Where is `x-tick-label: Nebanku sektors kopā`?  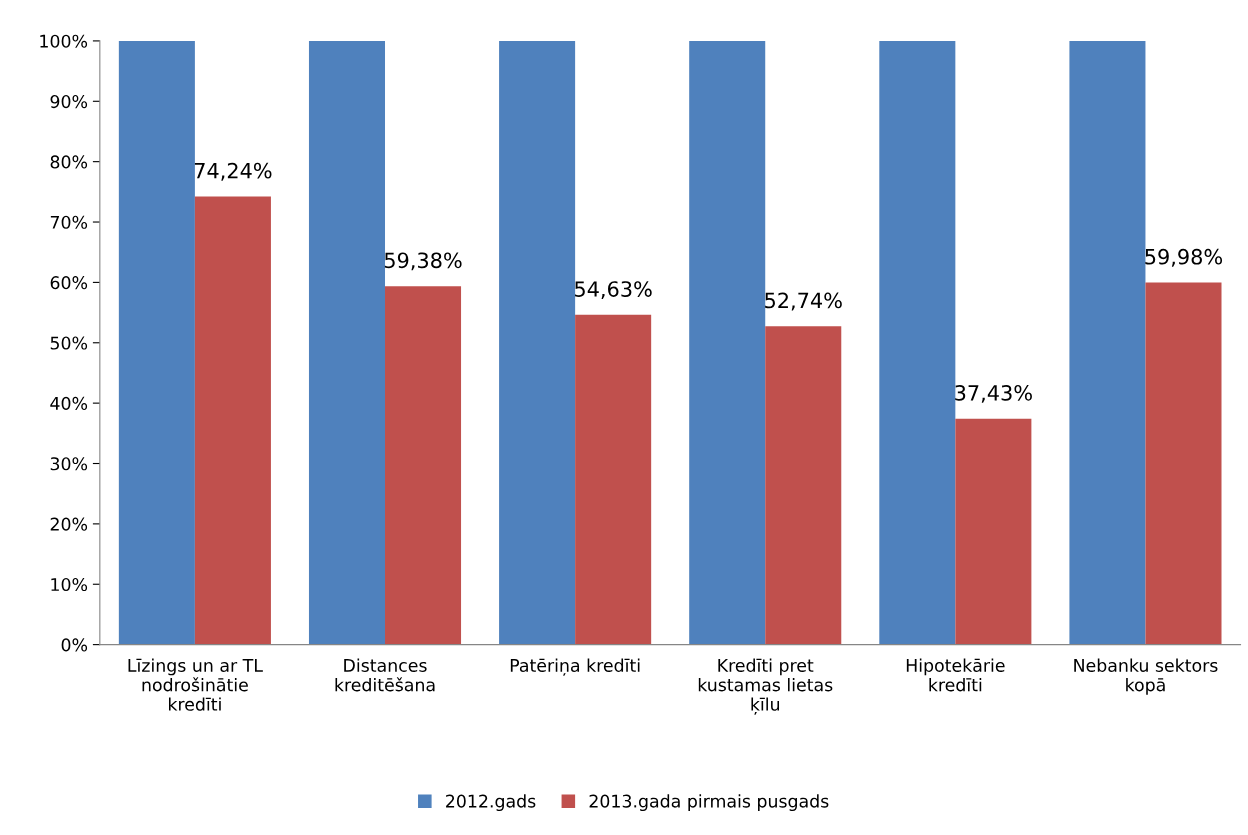 x-tick-label: Nebanku sektors kopā is located at coordinates (1146, 676).